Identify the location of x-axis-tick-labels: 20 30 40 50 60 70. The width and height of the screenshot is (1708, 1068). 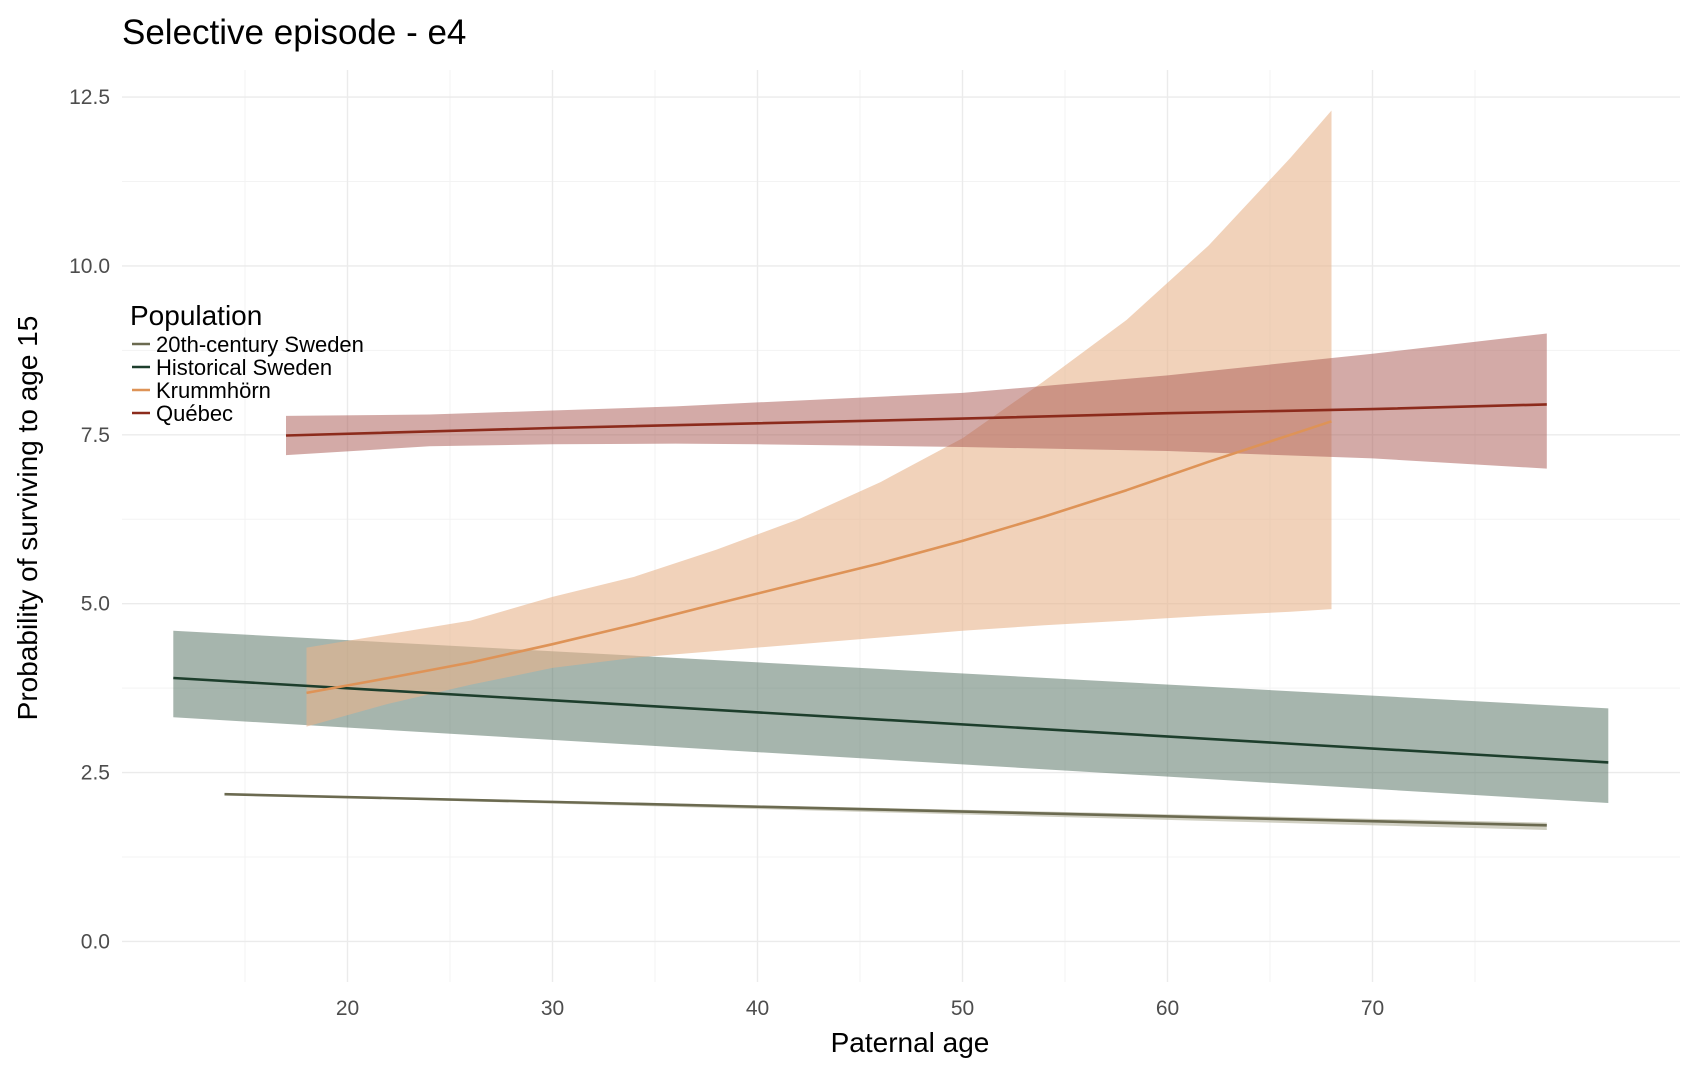
(860, 1008).